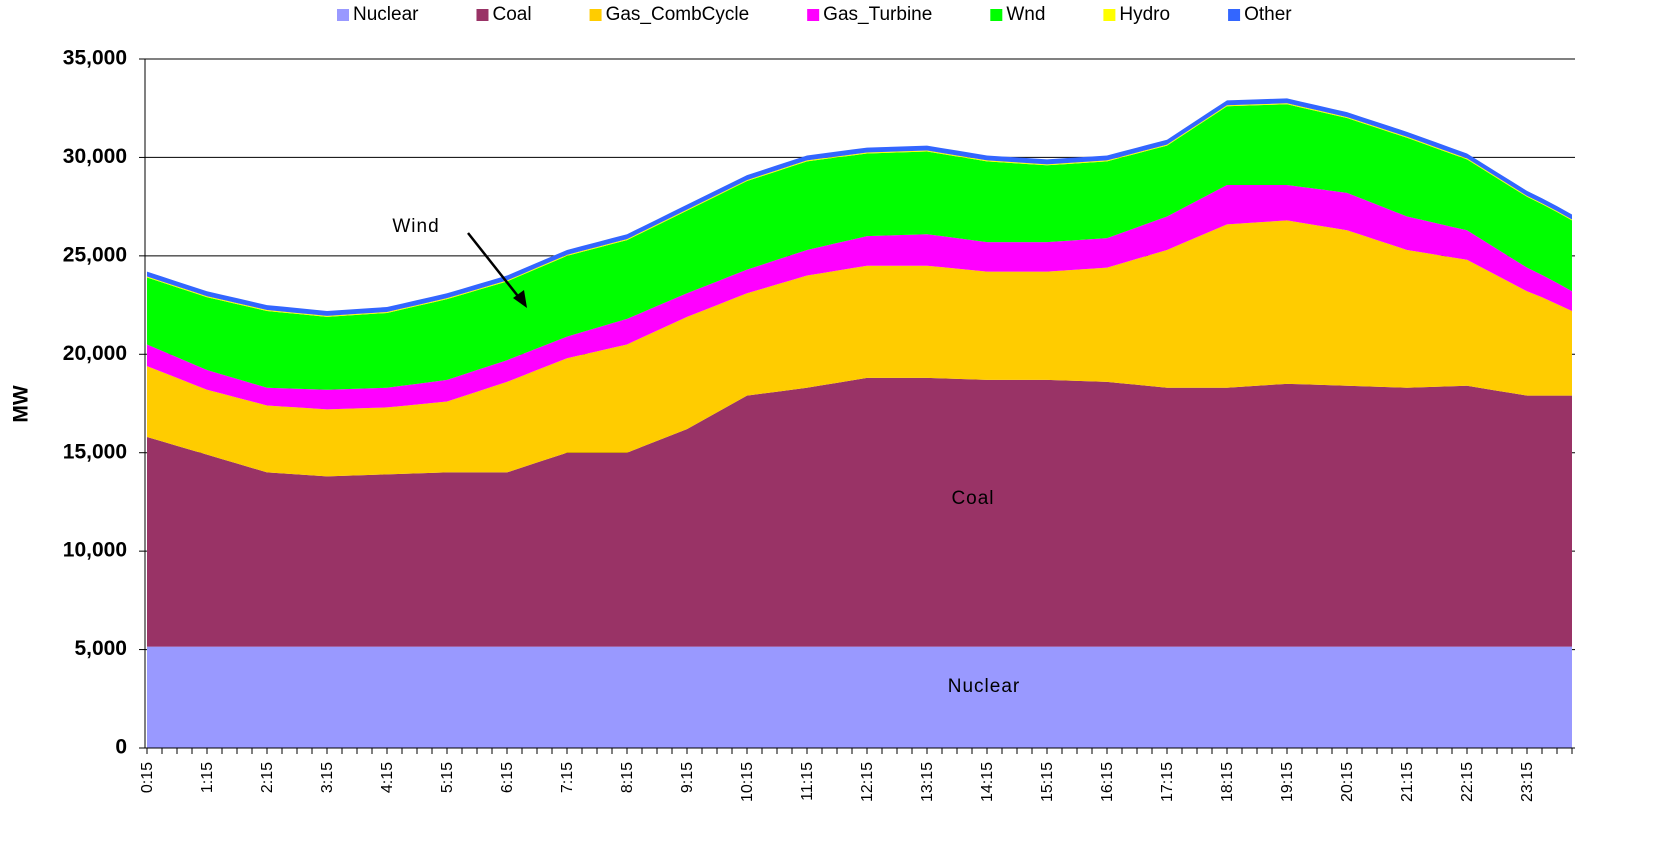  I want to click on x-tick-label: 18:15, so click(1227, 782).